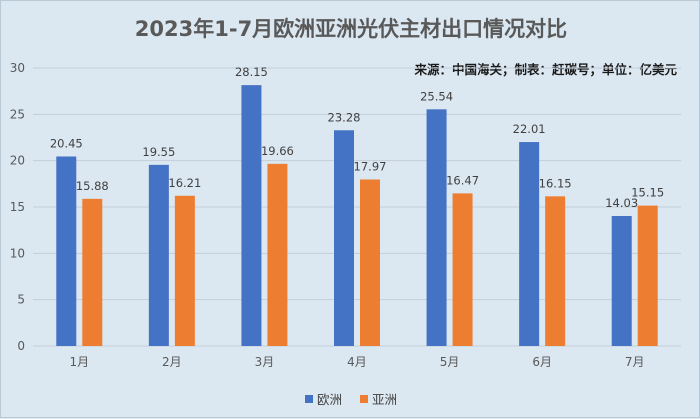 The image size is (700, 419). Describe the element at coordinates (17, 161) in the screenshot. I see `y-tick-label: 20` at that location.